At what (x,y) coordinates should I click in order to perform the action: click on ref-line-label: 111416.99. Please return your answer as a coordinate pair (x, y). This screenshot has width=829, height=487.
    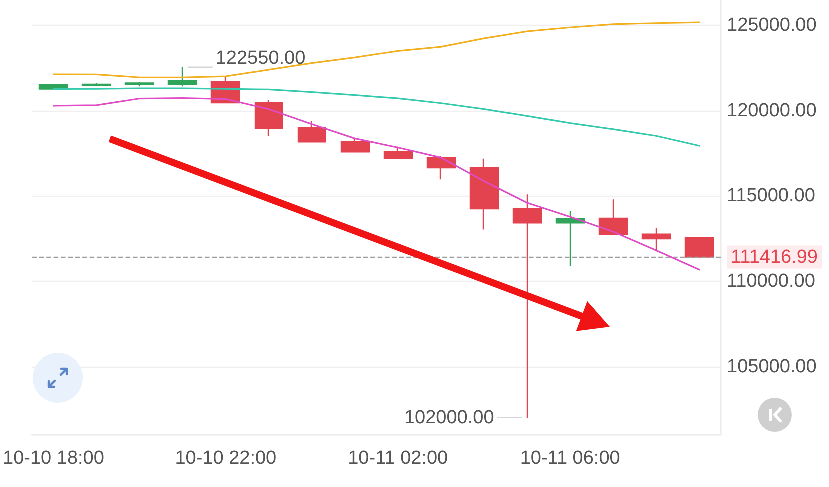
    Looking at the image, I should click on (774, 257).